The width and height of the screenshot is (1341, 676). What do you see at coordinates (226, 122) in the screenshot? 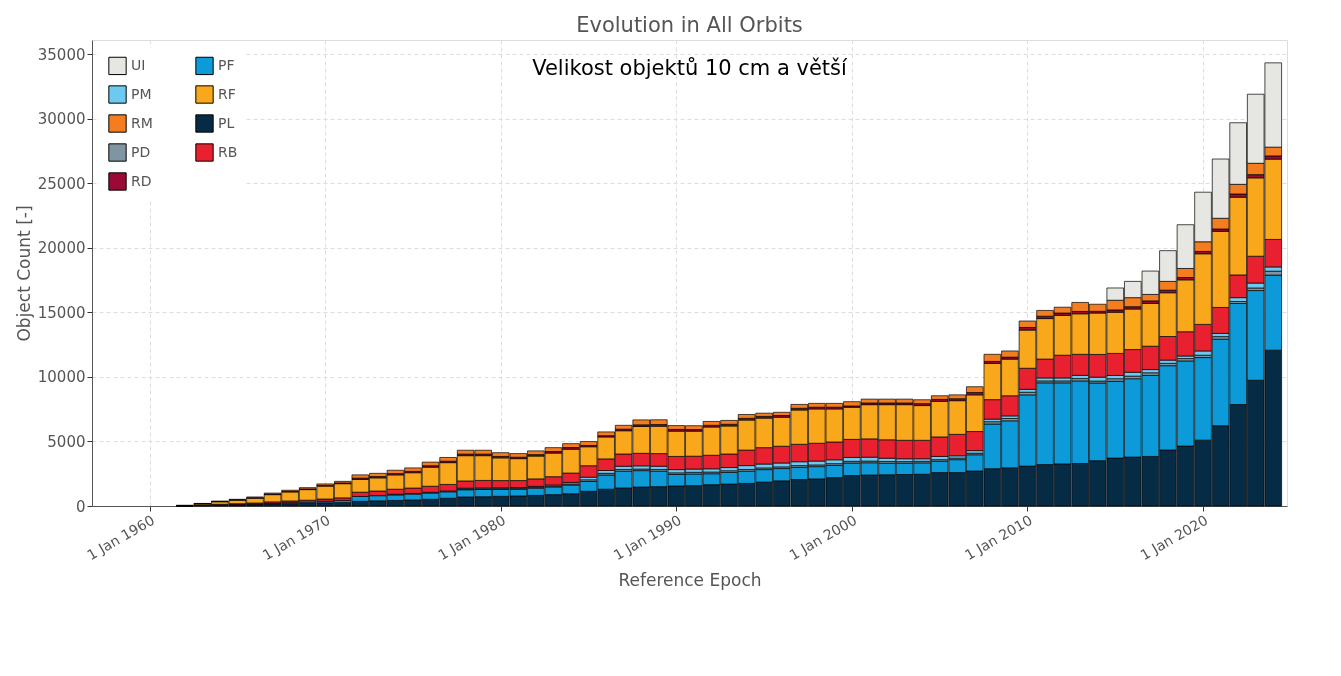
I see `legend-label: PL` at bounding box center [226, 122].